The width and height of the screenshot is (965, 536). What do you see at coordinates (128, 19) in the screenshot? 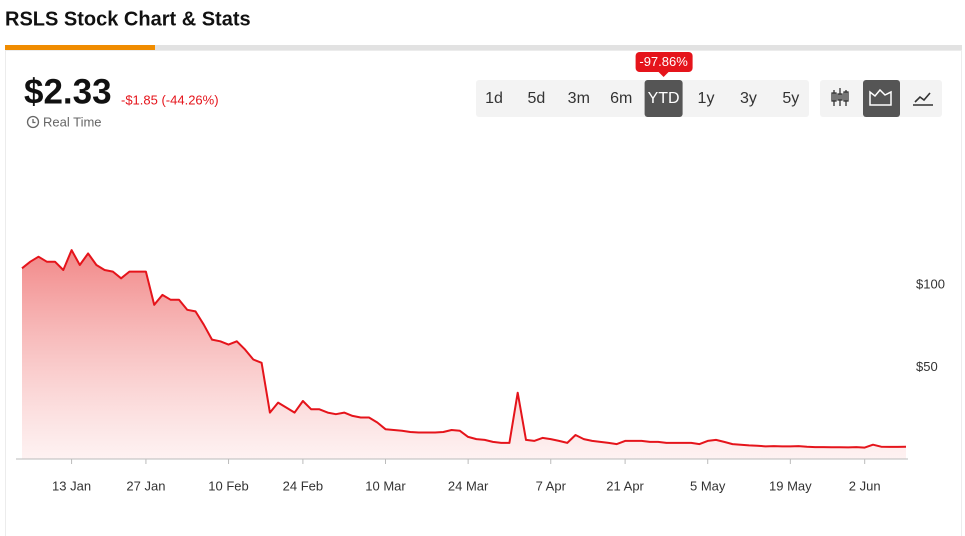
I see `page-title: RSLS Stock Chart & Stats` at bounding box center [128, 19].